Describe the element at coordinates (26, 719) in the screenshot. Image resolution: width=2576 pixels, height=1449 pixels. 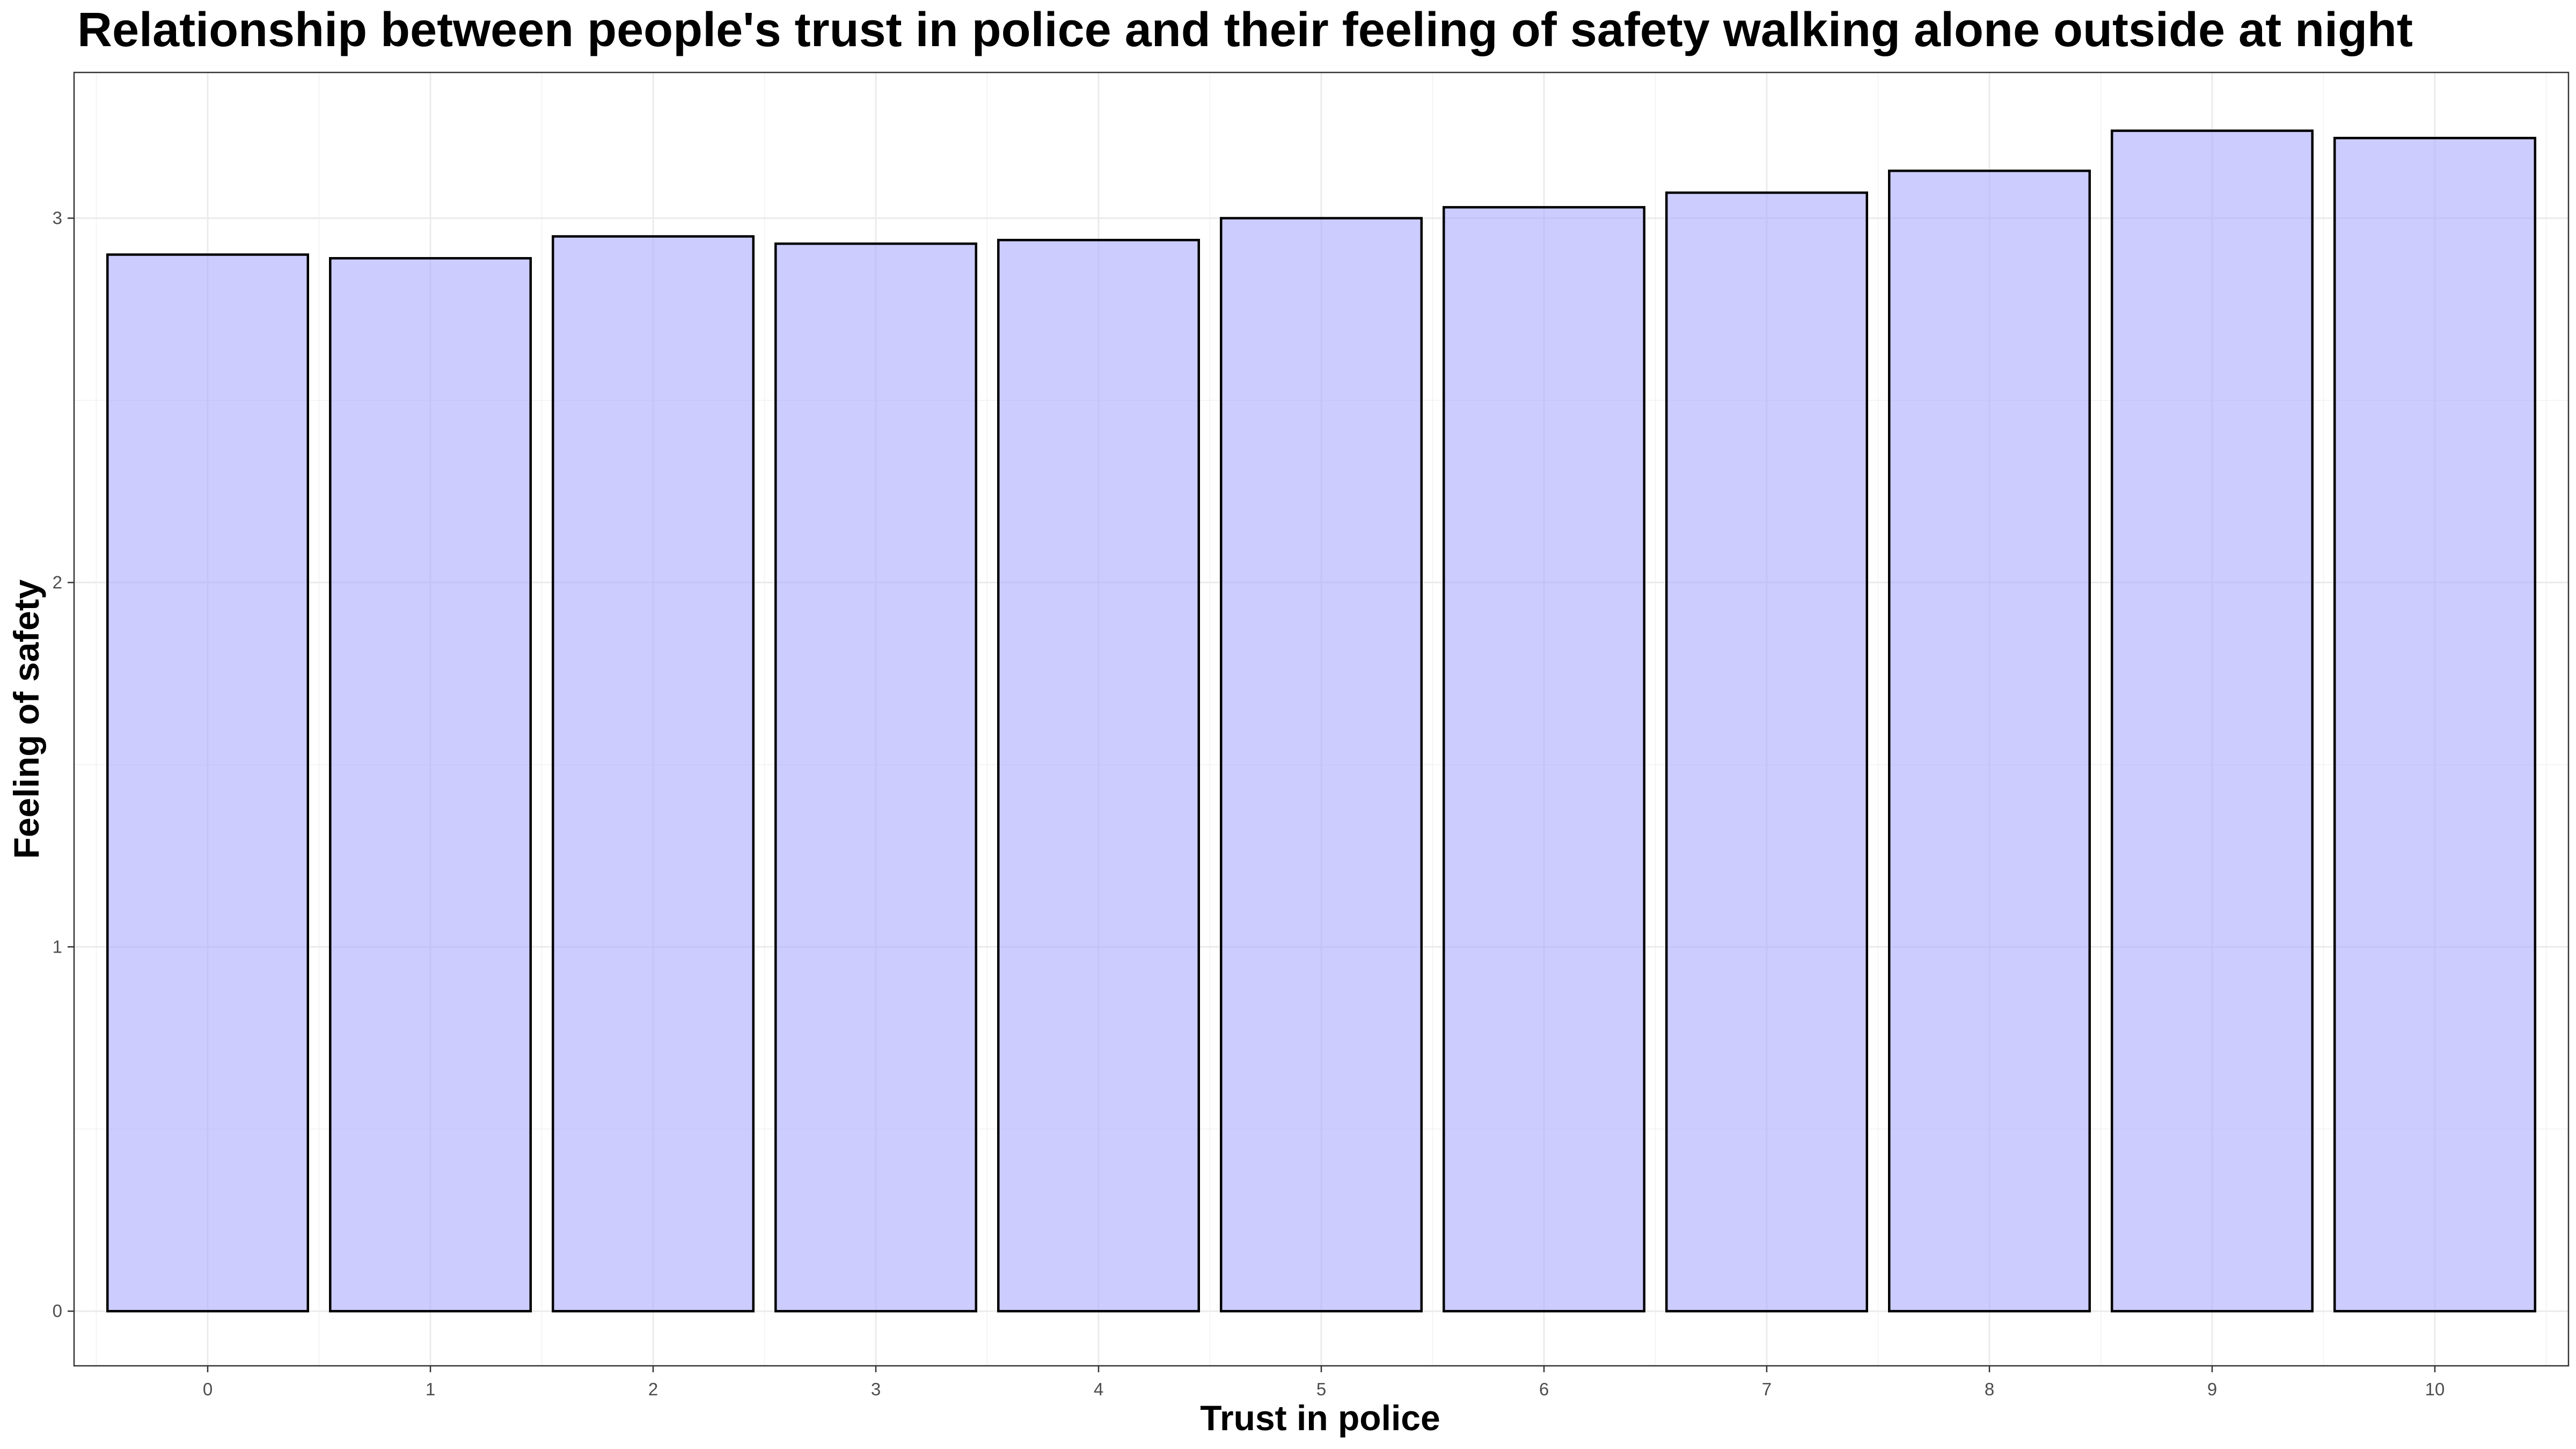
I see `y-axis-label: Feeling of safety` at that location.